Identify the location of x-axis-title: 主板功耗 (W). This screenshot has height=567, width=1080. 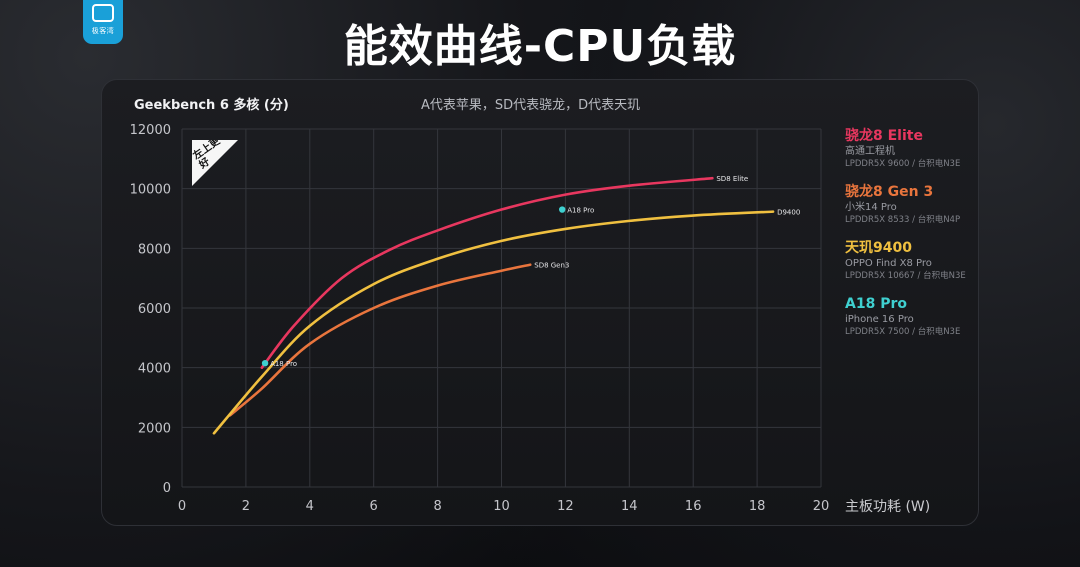
(888, 507).